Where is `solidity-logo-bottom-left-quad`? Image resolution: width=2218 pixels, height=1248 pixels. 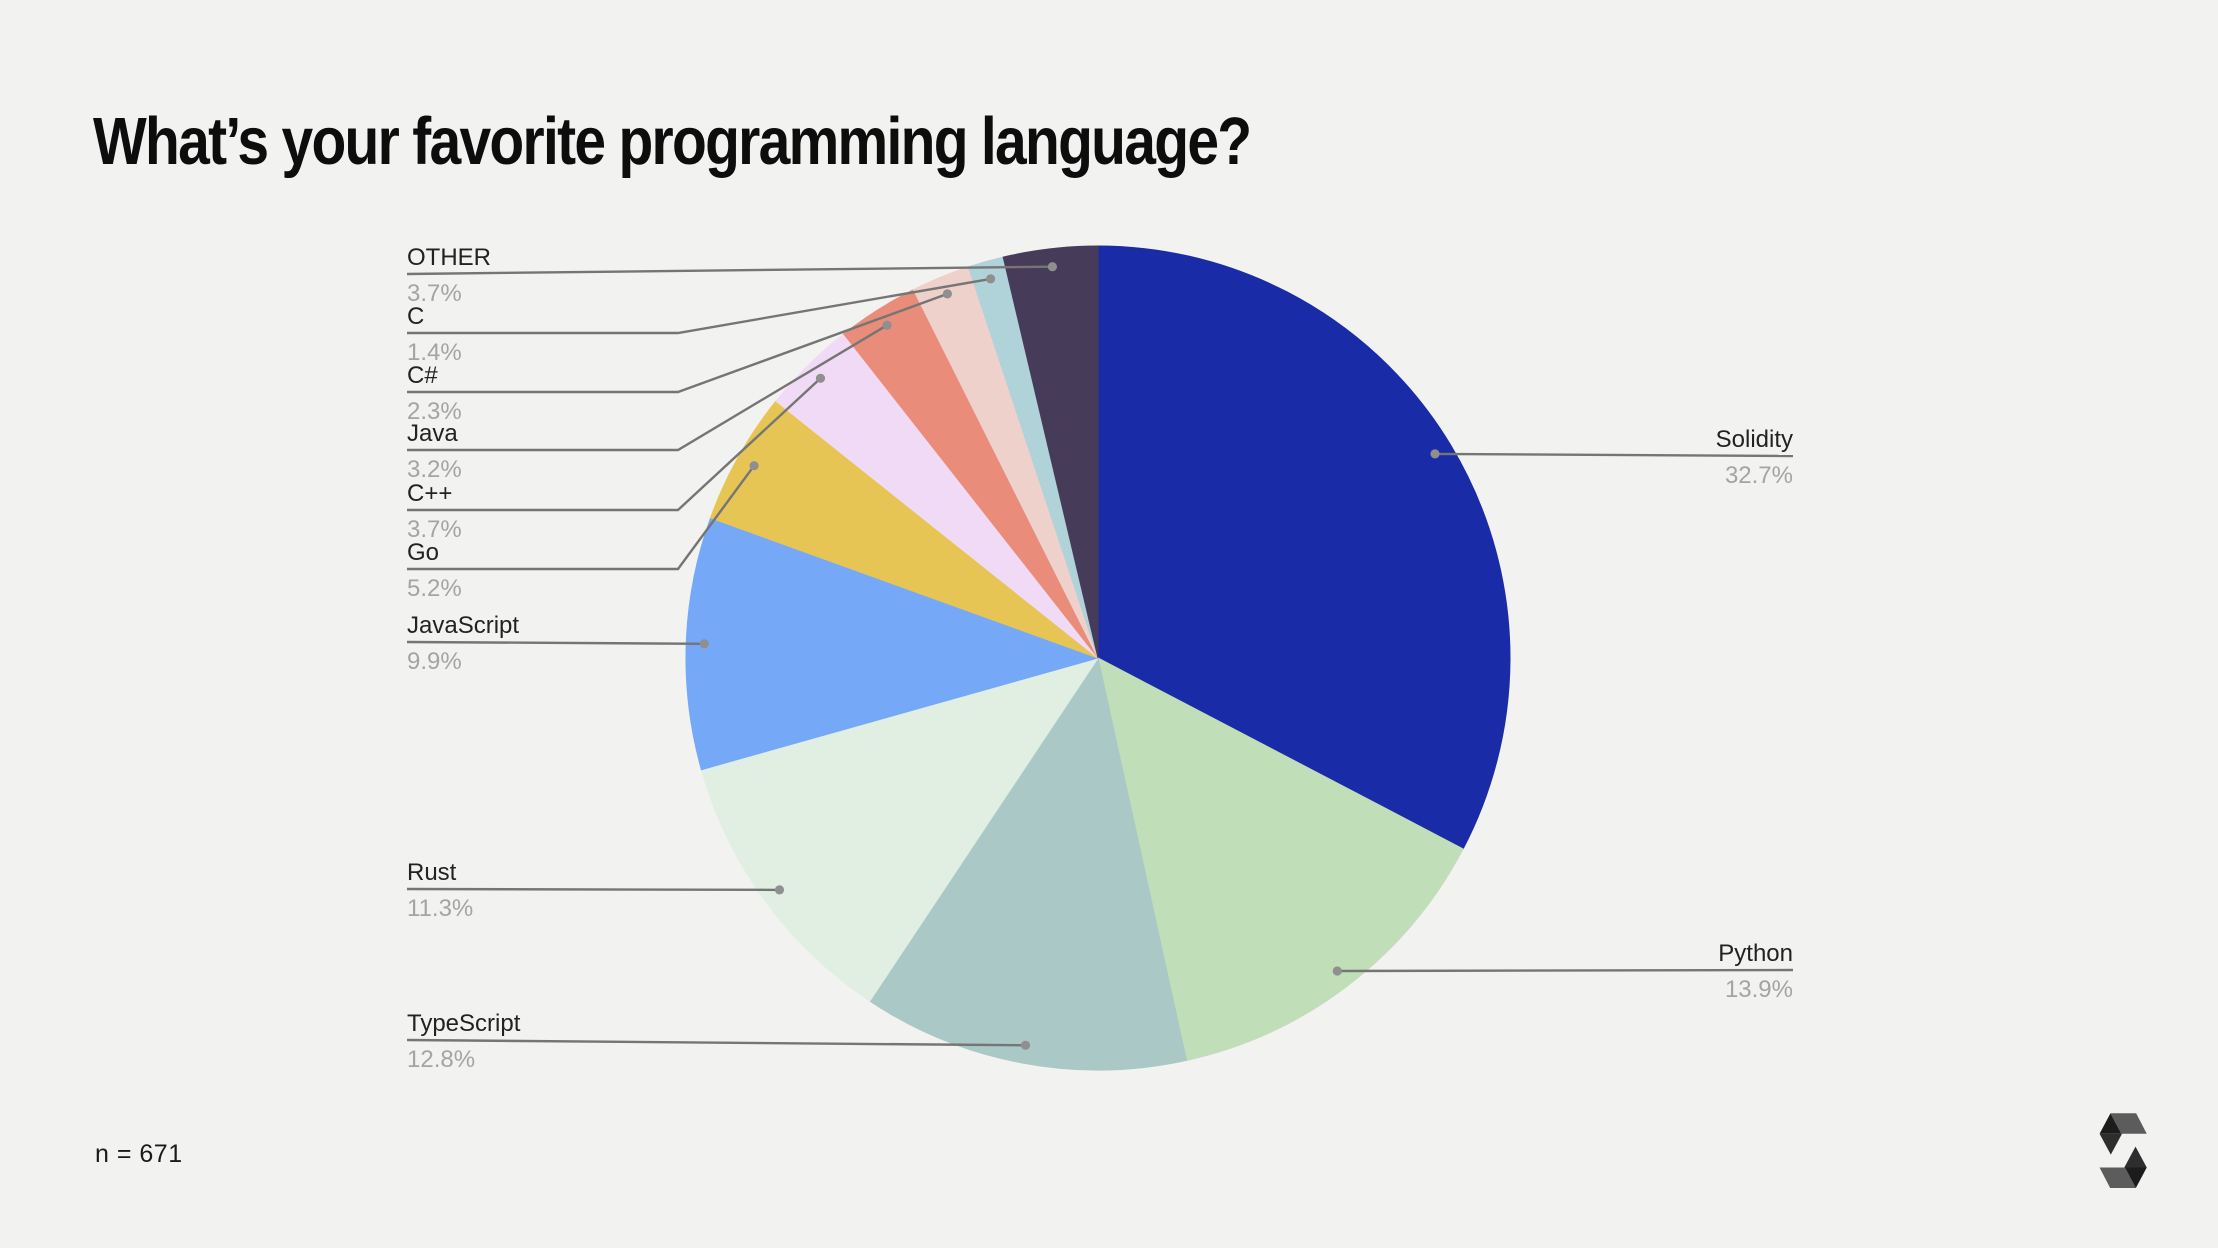
solidity-logo-bottom-left-quad is located at coordinates (2117, 1178).